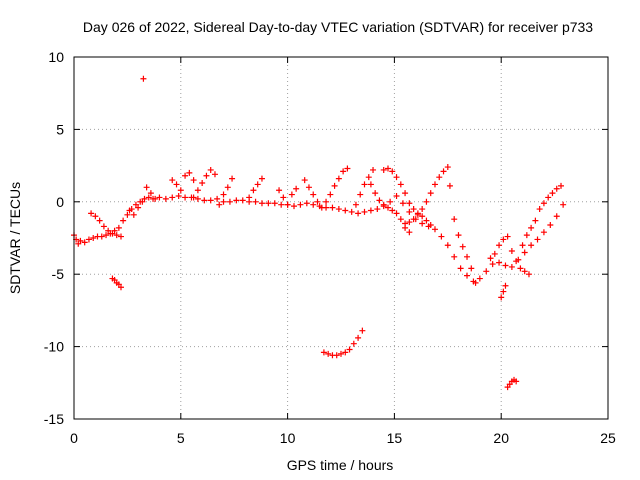  What do you see at coordinates (15, 238) in the screenshot?
I see `y-axis-label: SDTVAR / TECUs` at bounding box center [15, 238].